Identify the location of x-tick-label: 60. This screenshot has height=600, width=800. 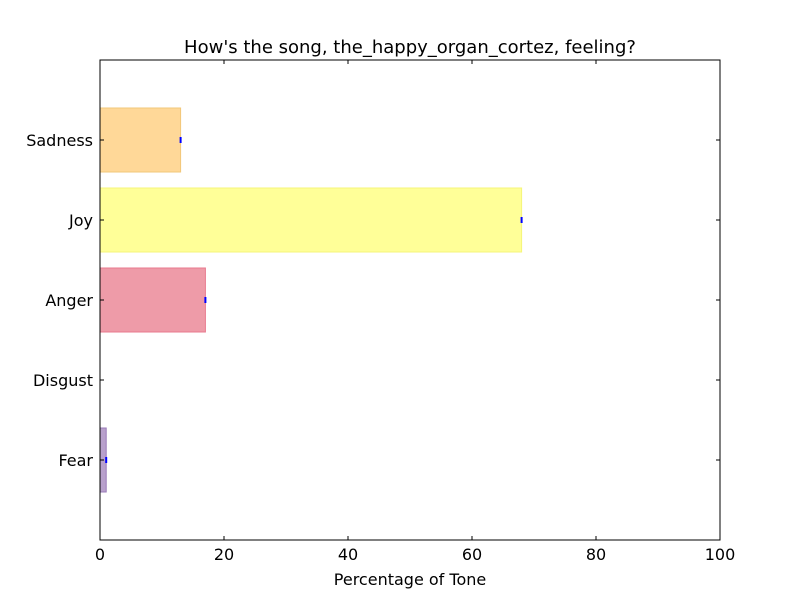
(472, 554).